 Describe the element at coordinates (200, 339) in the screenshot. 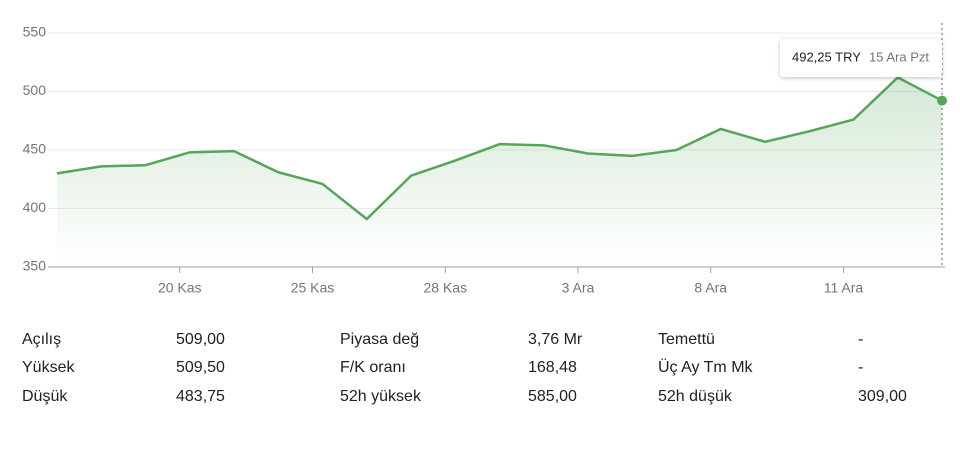

I see `stat-value: 509,00` at that location.